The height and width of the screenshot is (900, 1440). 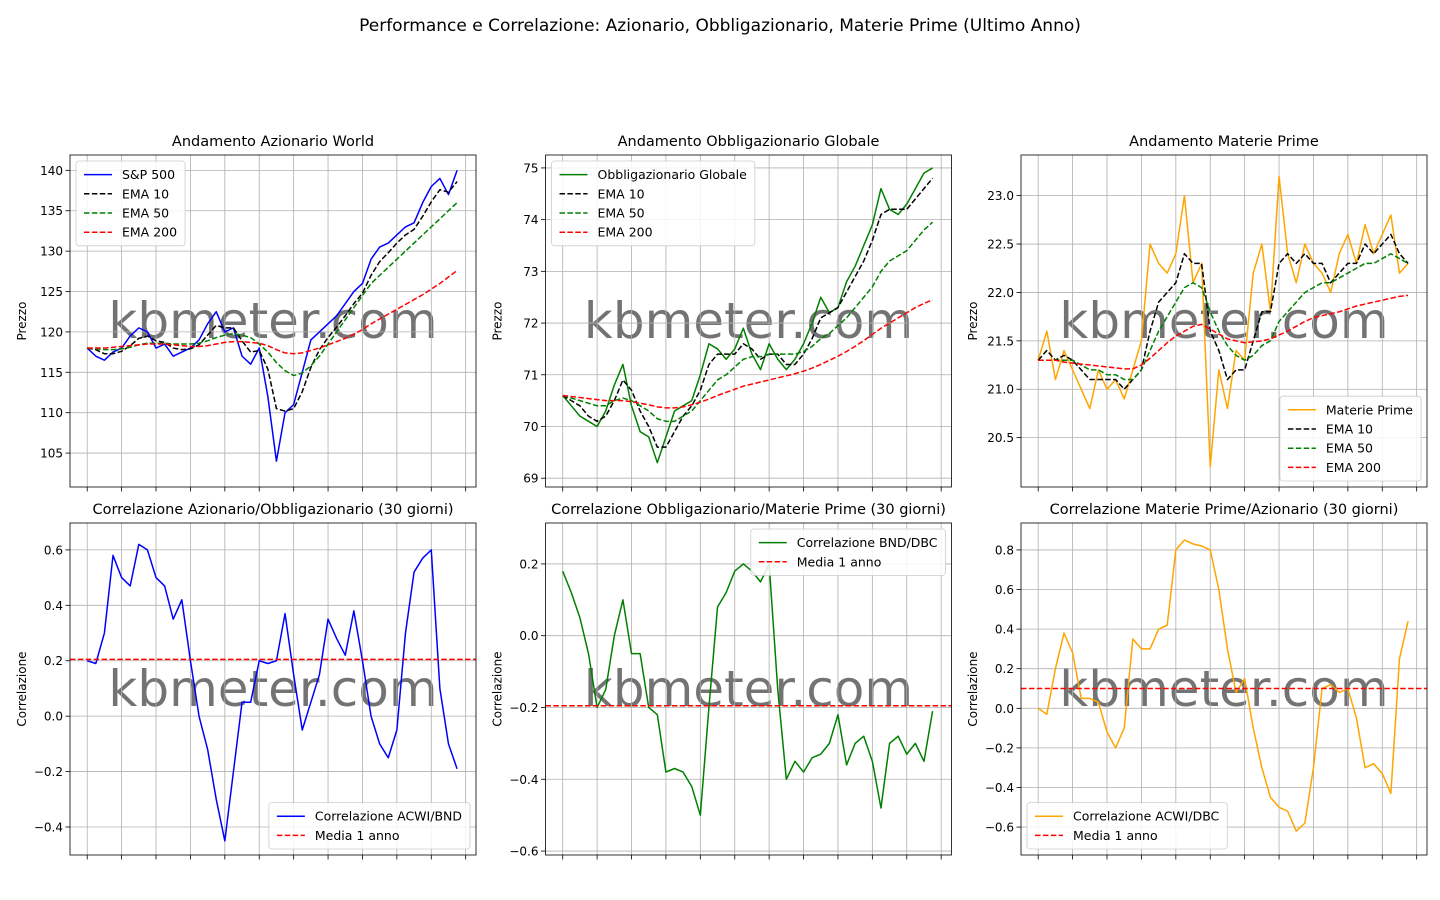 What do you see at coordinates (388, 816) in the screenshot?
I see `legend-label: Correlazione ACWI/BND` at bounding box center [388, 816].